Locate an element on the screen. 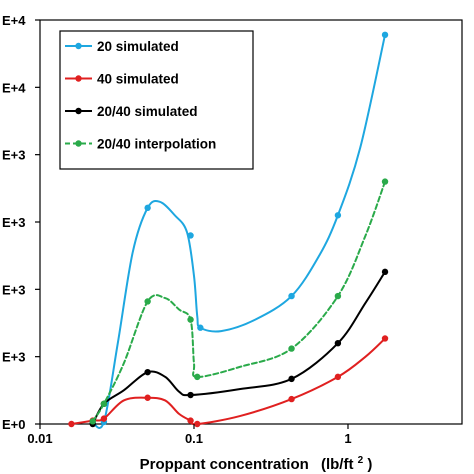  legend-item: 20/40 interpolation is located at coordinates (140, 144).